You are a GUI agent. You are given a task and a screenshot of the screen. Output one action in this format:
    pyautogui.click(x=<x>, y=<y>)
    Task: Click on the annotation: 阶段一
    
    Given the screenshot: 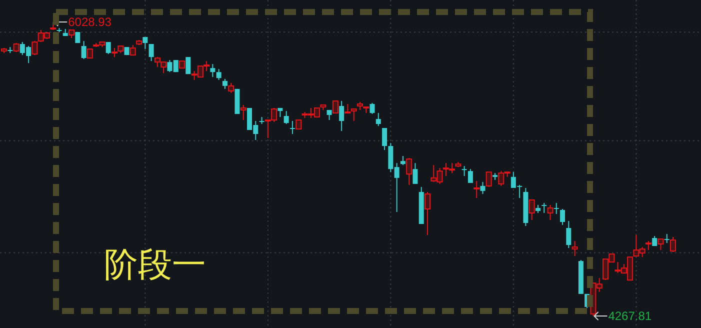 What is the action you would take?
    pyautogui.click(x=155, y=265)
    